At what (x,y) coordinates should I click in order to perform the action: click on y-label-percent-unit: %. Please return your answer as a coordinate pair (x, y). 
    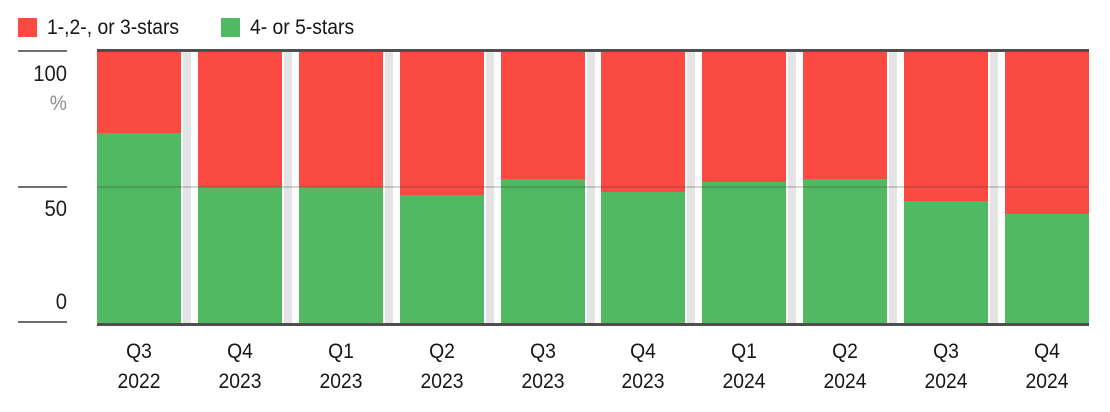
    Looking at the image, I should click on (58, 103).